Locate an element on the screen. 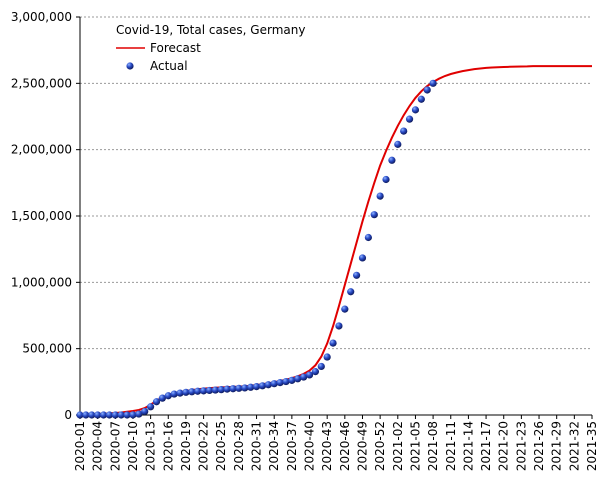  x-tick-label: 2021-17 is located at coordinates (486, 446).